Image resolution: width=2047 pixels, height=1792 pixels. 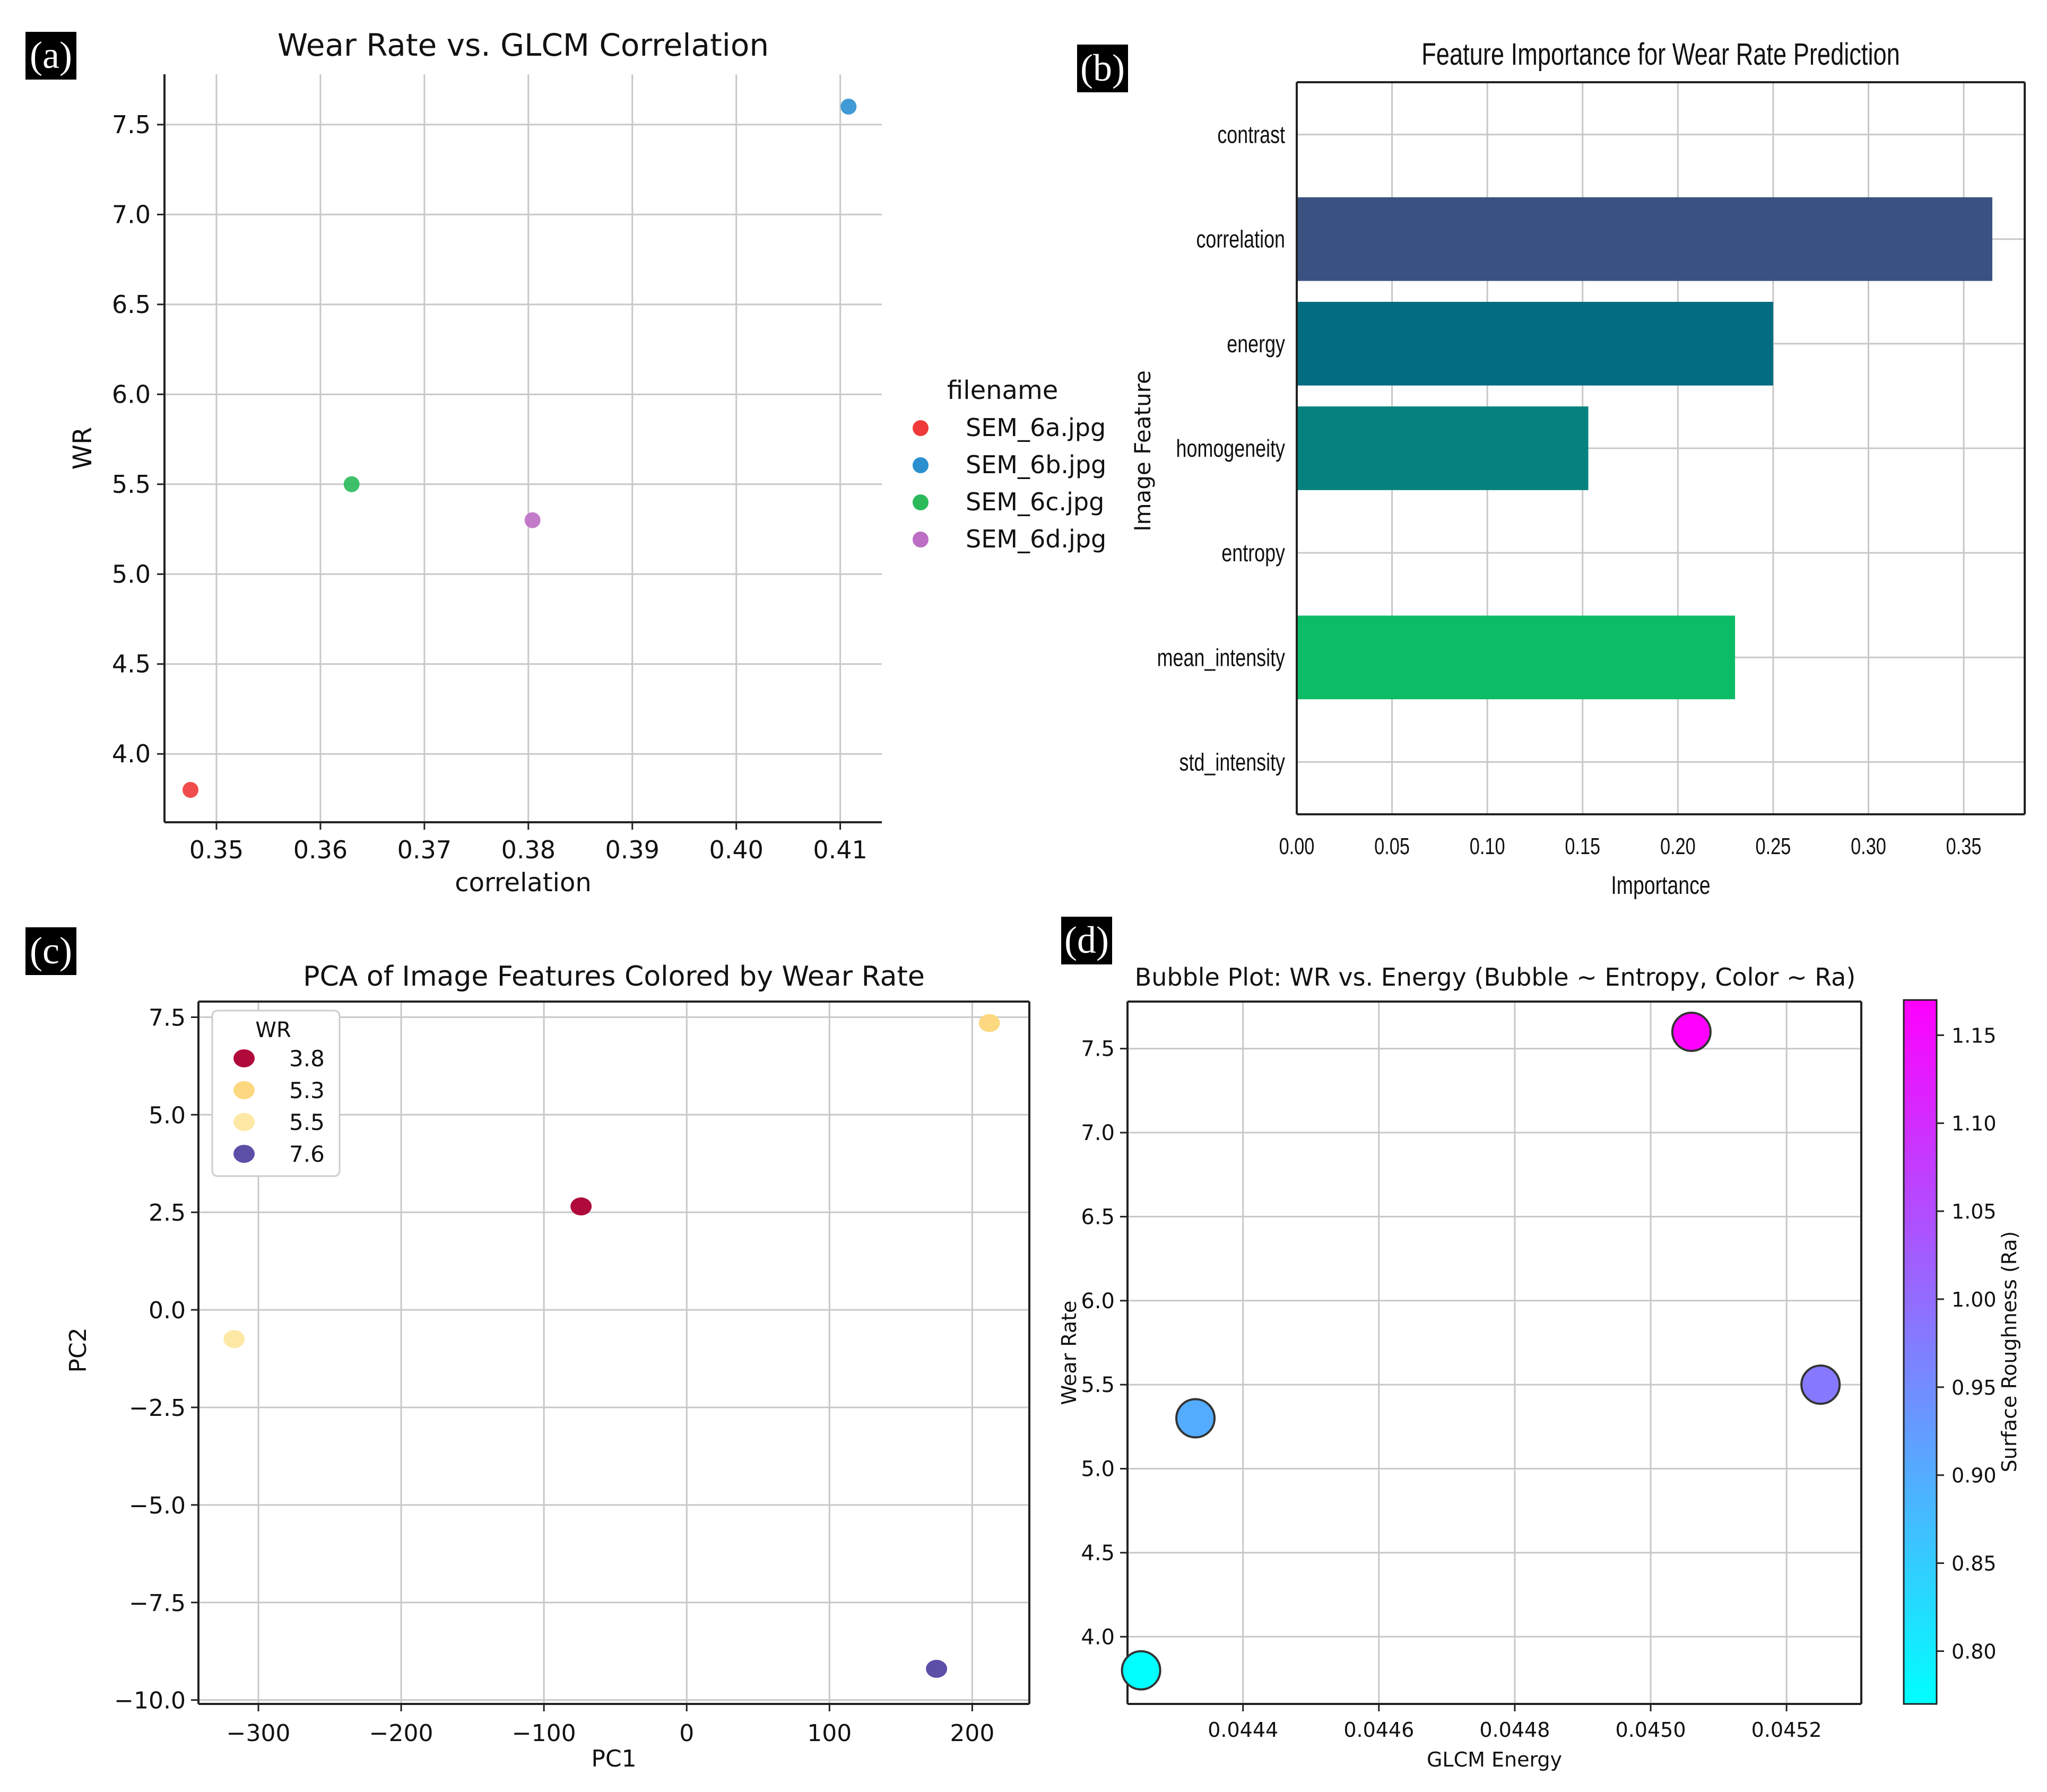 What do you see at coordinates (401, 1733) in the screenshot?
I see `x-tick-label: −200` at bounding box center [401, 1733].